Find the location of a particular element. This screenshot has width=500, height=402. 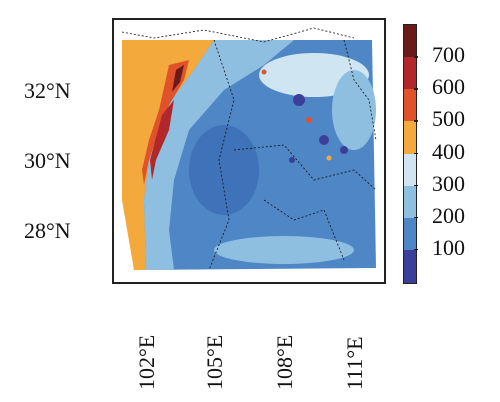

high-elevation-band is located at coordinates (168, 155).